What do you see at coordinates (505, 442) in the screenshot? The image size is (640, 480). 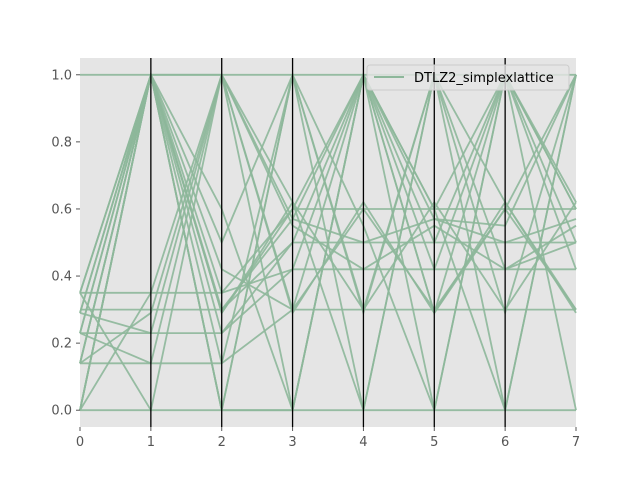 I see `x-tick-label: 6` at bounding box center [505, 442].